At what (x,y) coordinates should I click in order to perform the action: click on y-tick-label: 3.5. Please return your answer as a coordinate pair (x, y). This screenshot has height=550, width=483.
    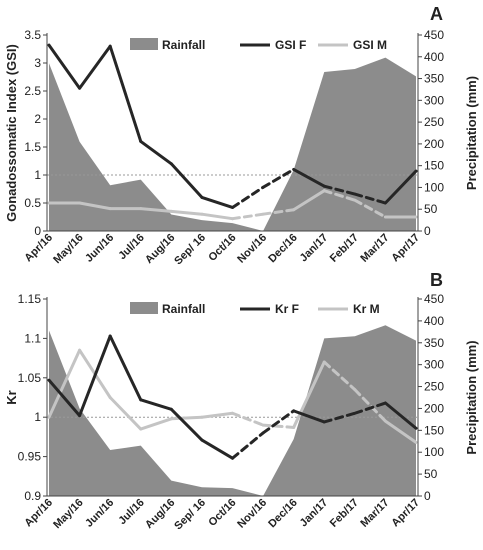
    Looking at the image, I should click on (32, 35).